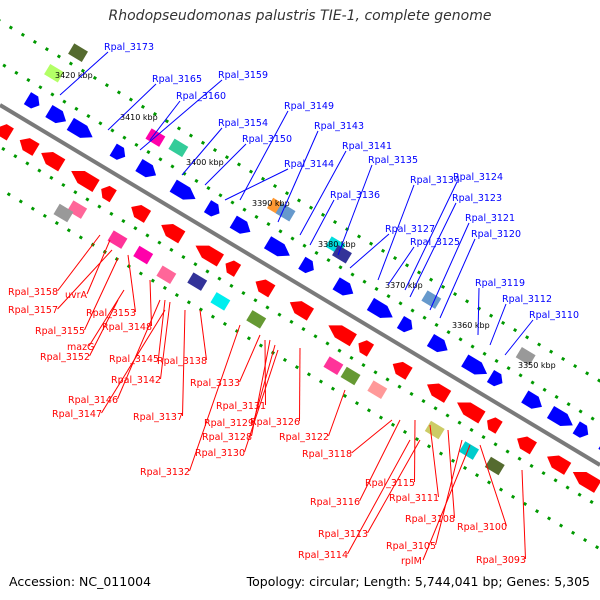 The height and width of the screenshot is (600, 600). What do you see at coordinates (496, 234) in the screenshot?
I see `gene-label: Rpal_3120` at bounding box center [496, 234].